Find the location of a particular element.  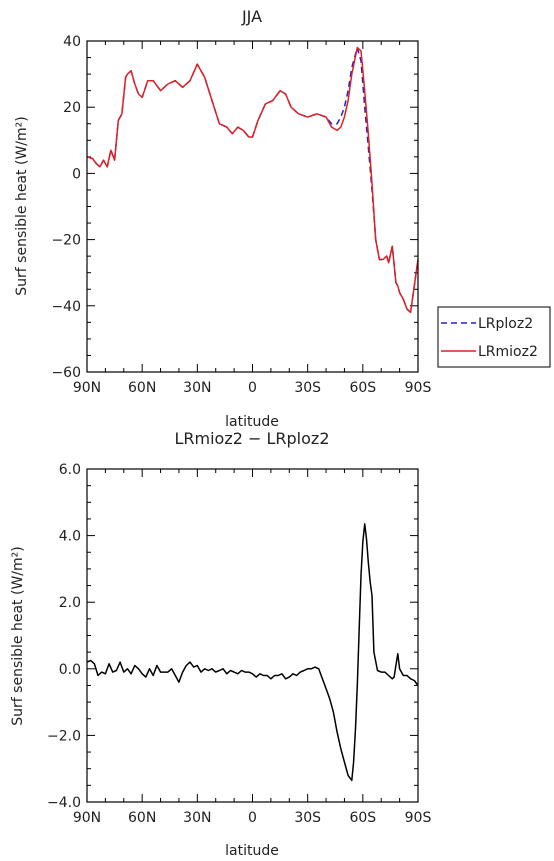

bottom-y-tick-label: 0.0 is located at coordinates (70, 670).